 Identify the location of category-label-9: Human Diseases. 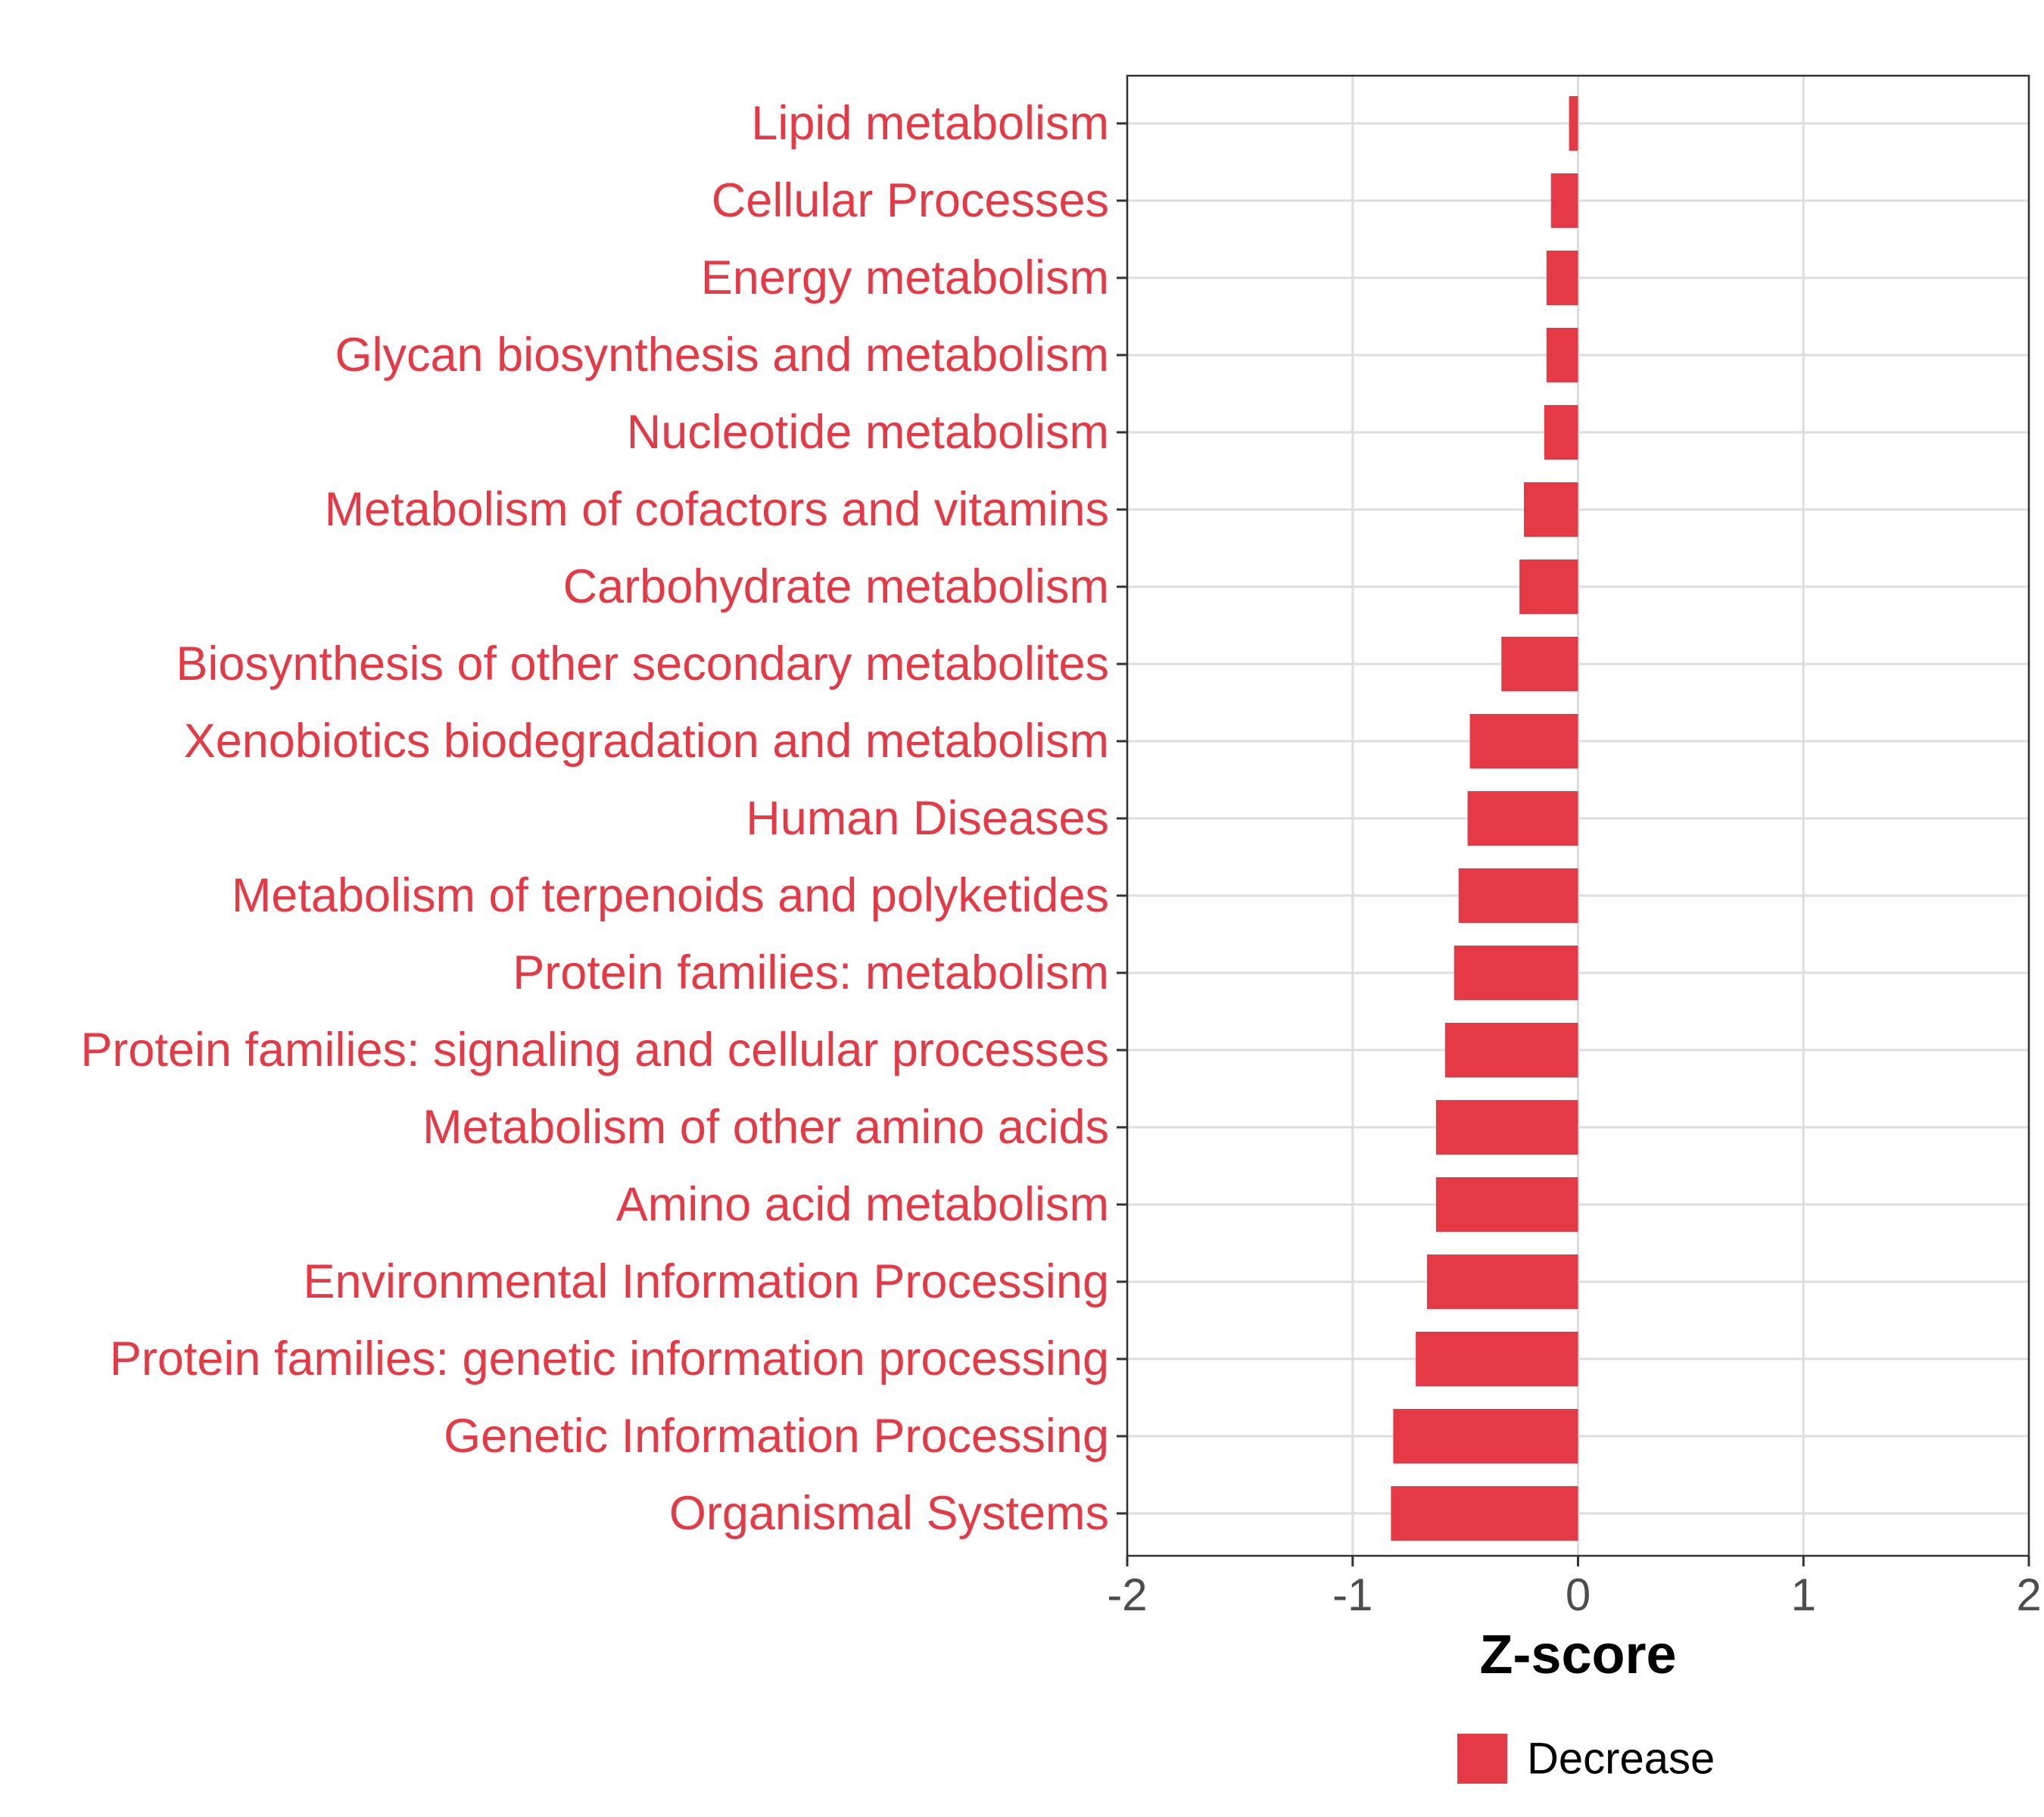
(927, 818).